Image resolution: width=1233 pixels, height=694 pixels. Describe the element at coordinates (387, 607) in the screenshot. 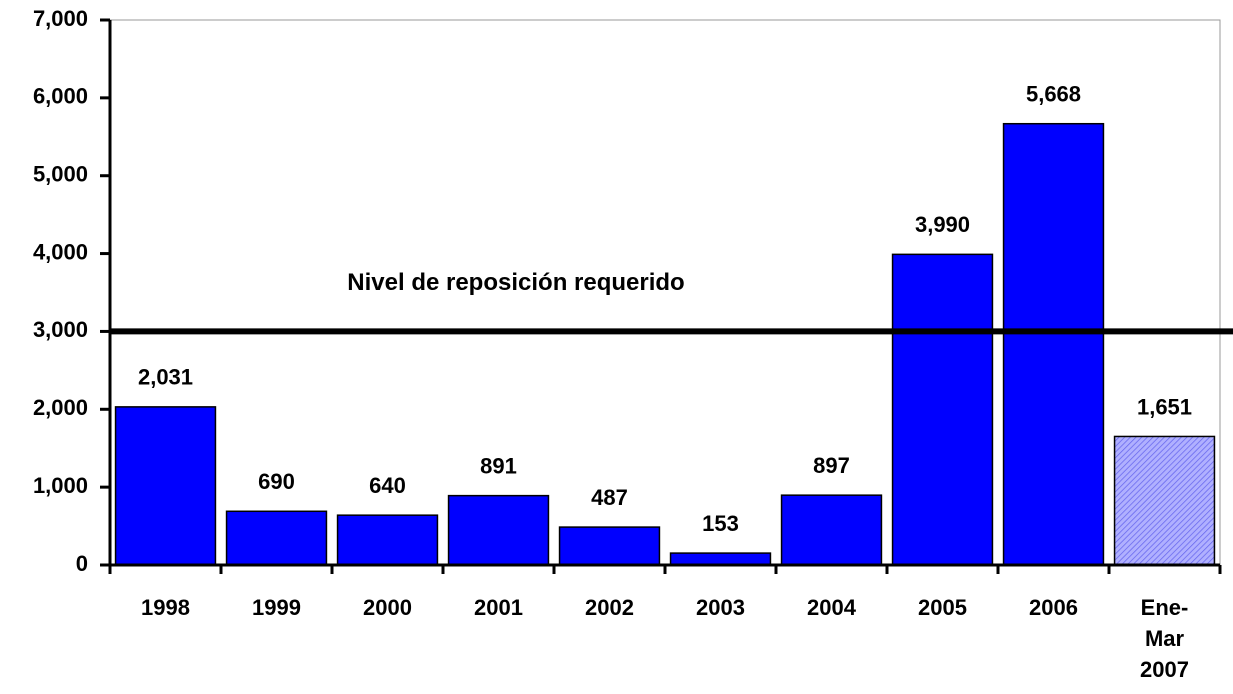

I see `x-tick-label: 2000` at that location.